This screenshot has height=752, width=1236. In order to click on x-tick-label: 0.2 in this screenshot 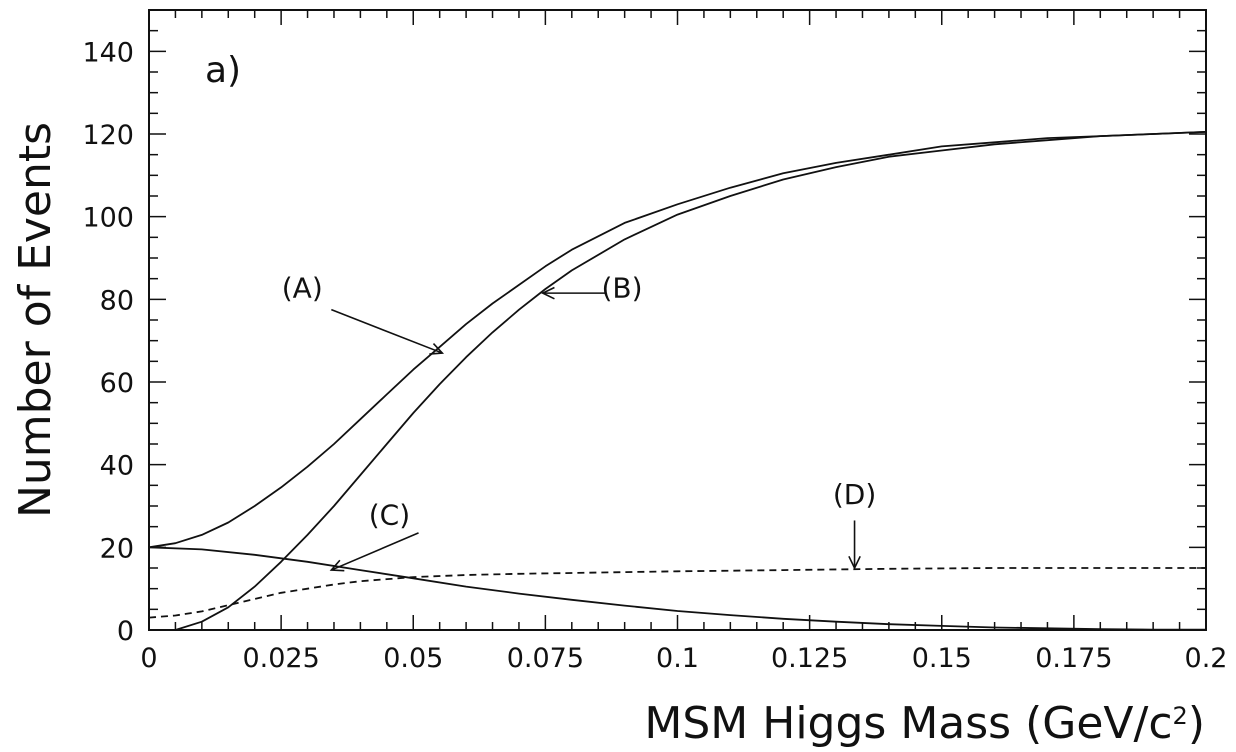, I will do `click(1206, 658)`.